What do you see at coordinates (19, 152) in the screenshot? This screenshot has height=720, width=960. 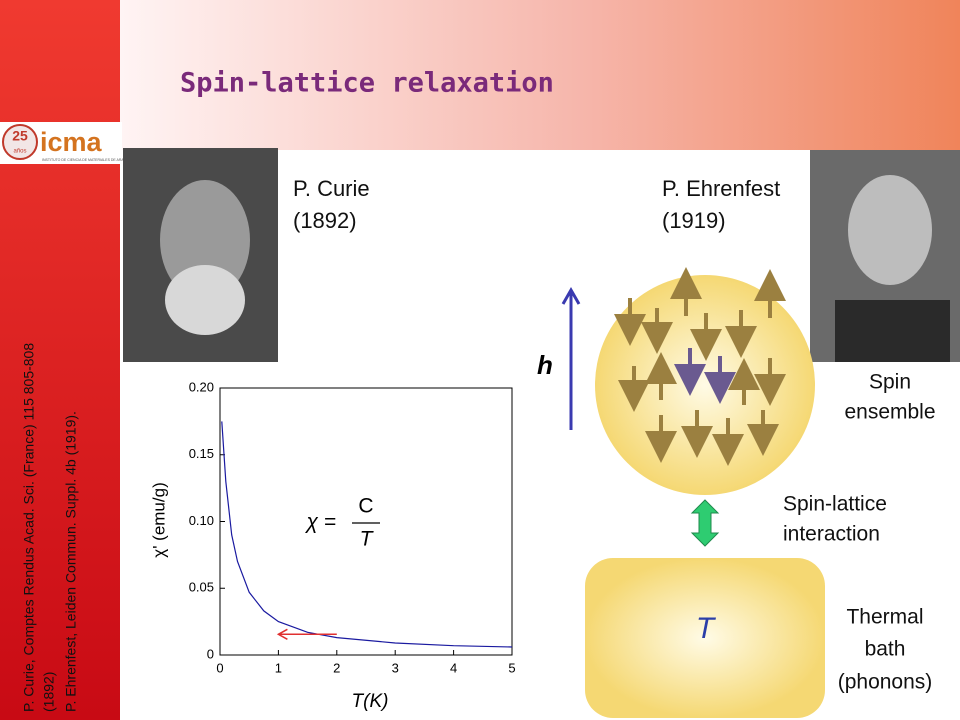 I see `logo-years-word: años` at bounding box center [19, 152].